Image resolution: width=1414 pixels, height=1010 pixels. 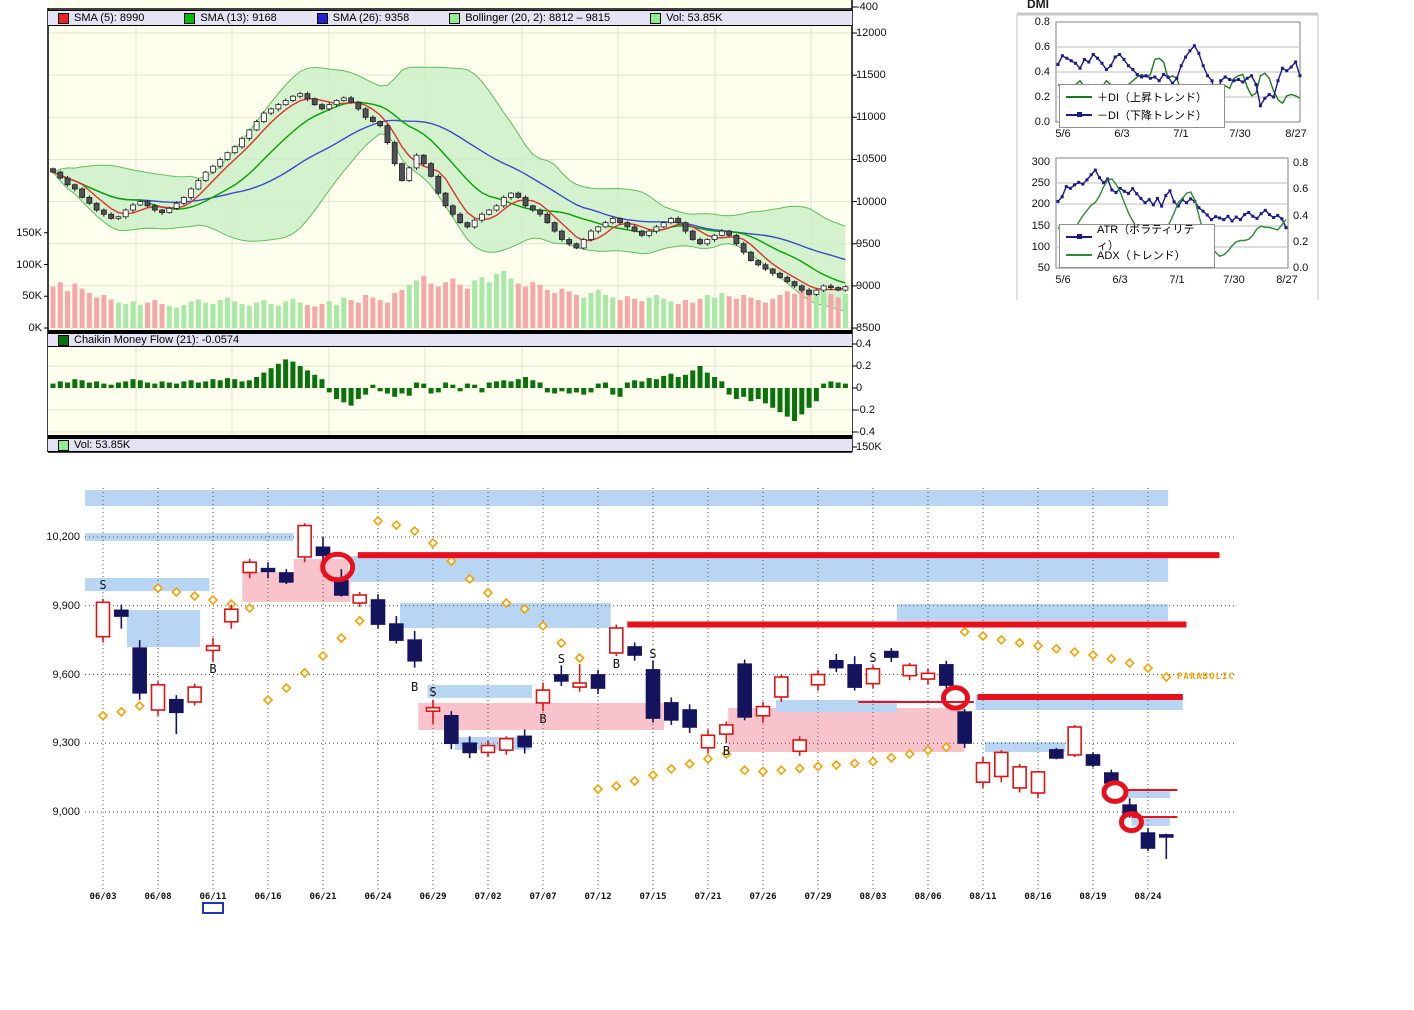 What do you see at coordinates (681, 18) in the screenshot?
I see `legend-item-vol: Vol: 53.85K` at bounding box center [681, 18].